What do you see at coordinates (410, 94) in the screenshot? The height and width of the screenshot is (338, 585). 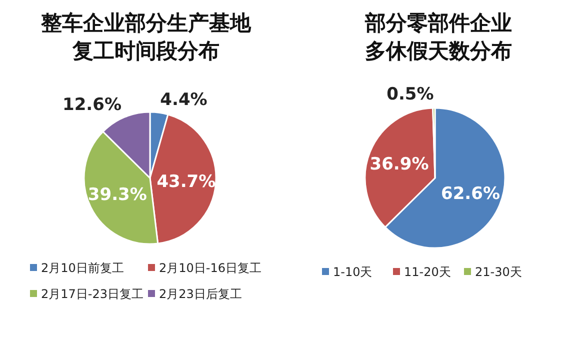 I see `data-label: 0.5%` at bounding box center [410, 94].